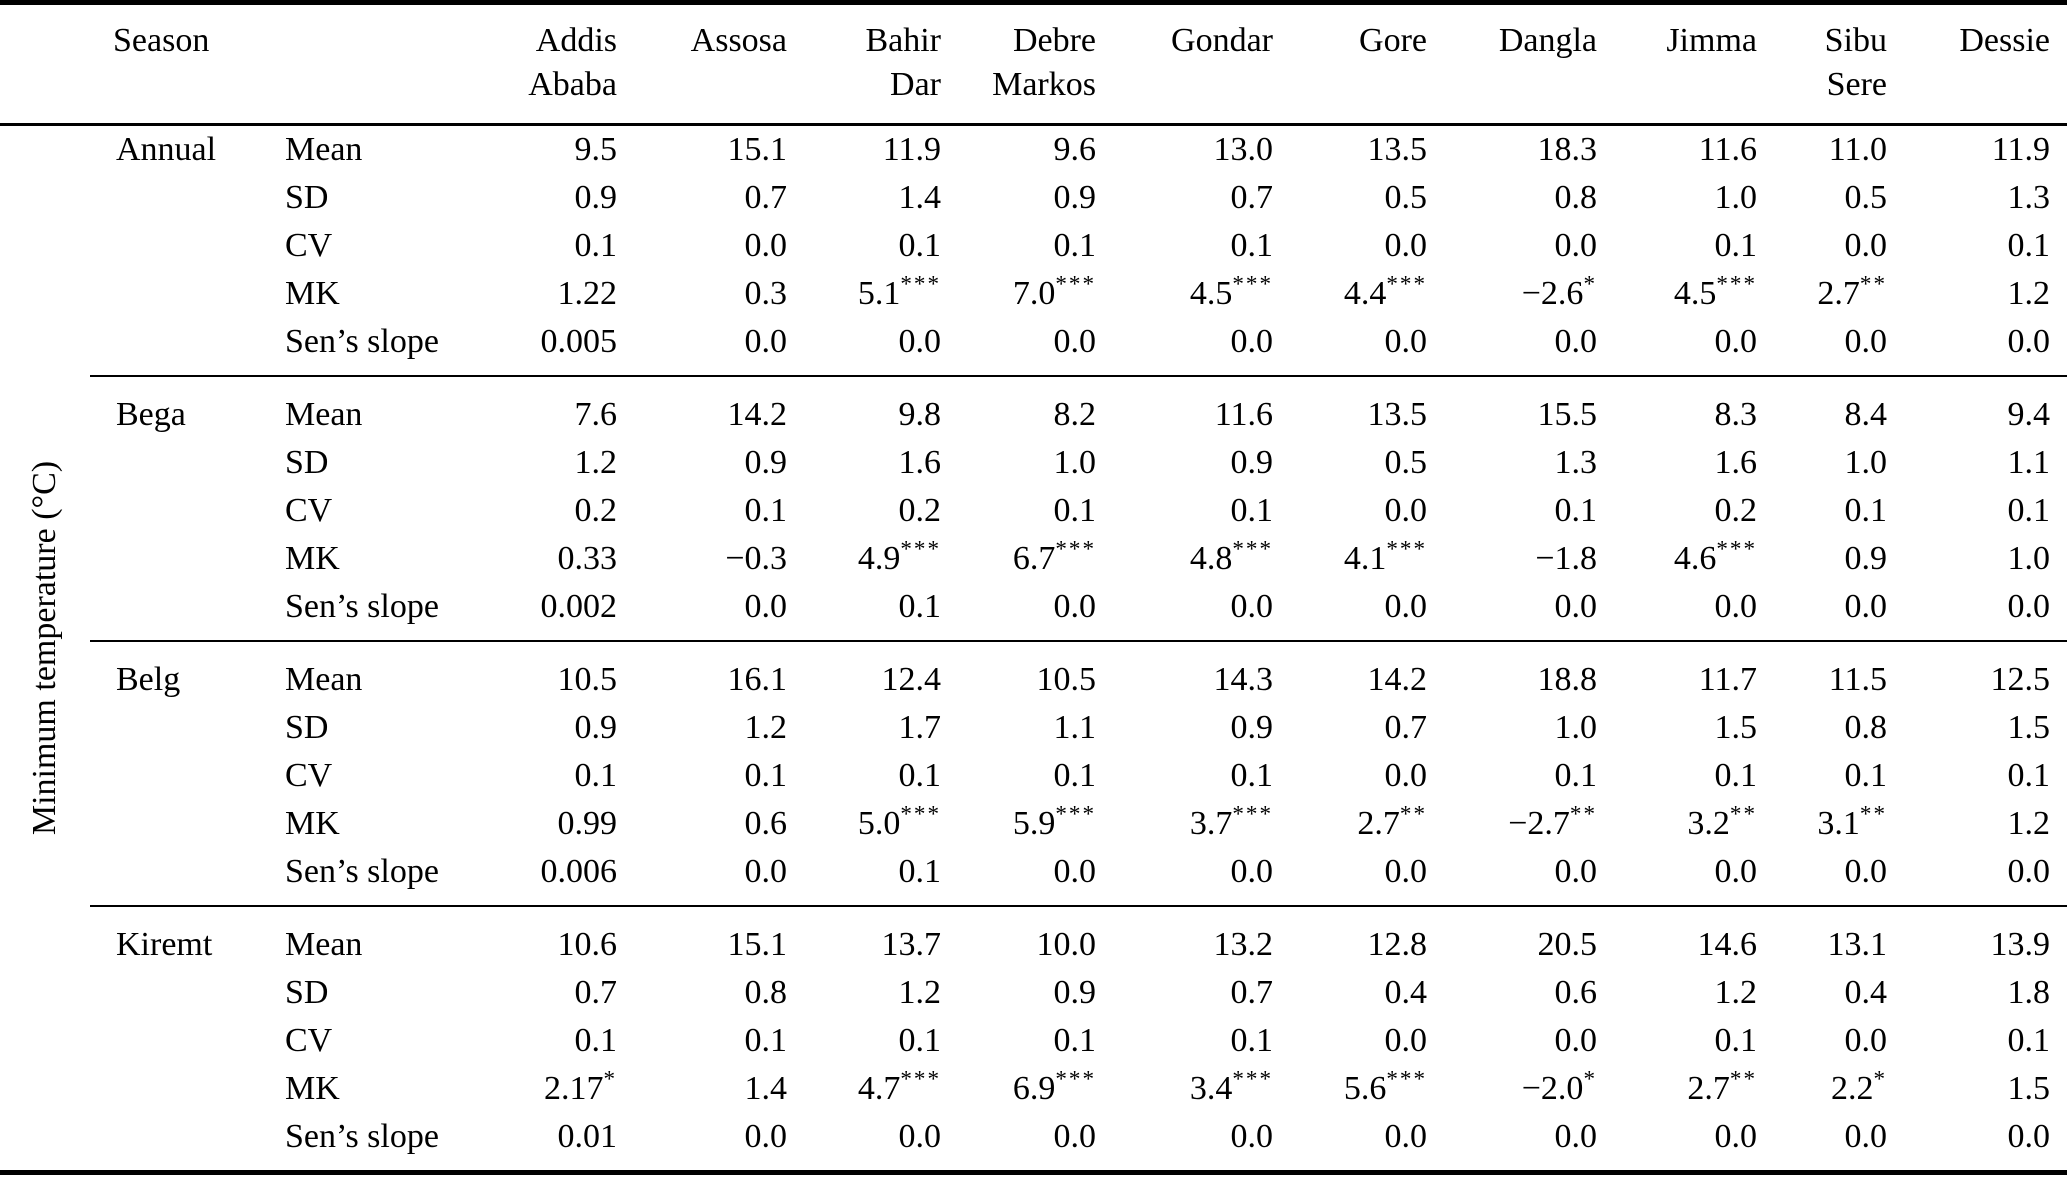  I want to click on value-cell: 1.1, so click(2029, 462).